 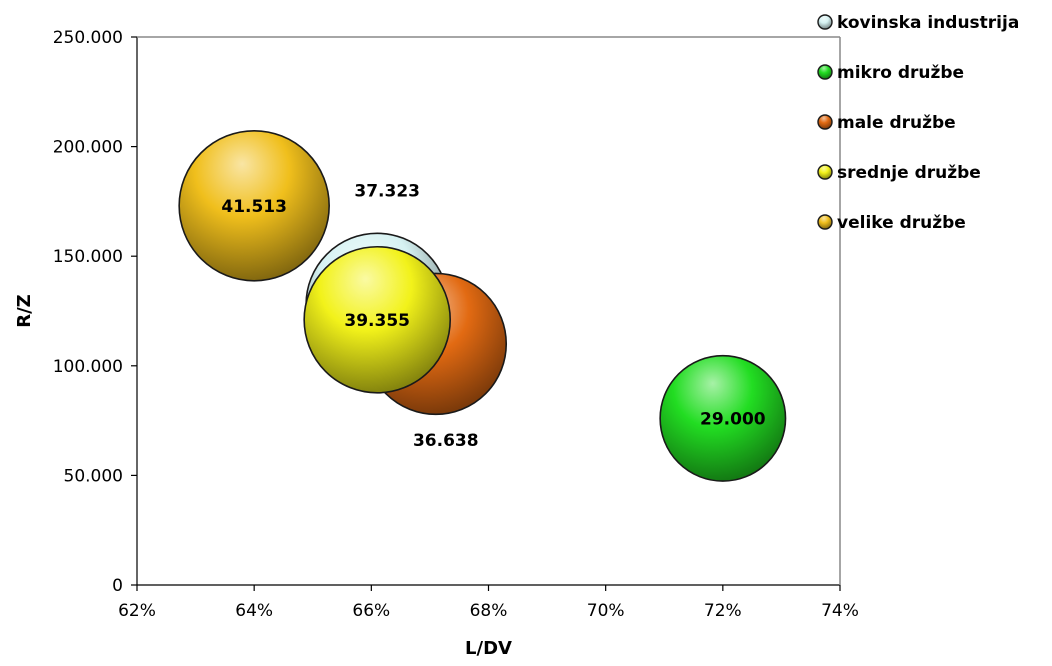 What do you see at coordinates (117, 586) in the screenshot?
I see `y-tick-label: 0` at bounding box center [117, 586].